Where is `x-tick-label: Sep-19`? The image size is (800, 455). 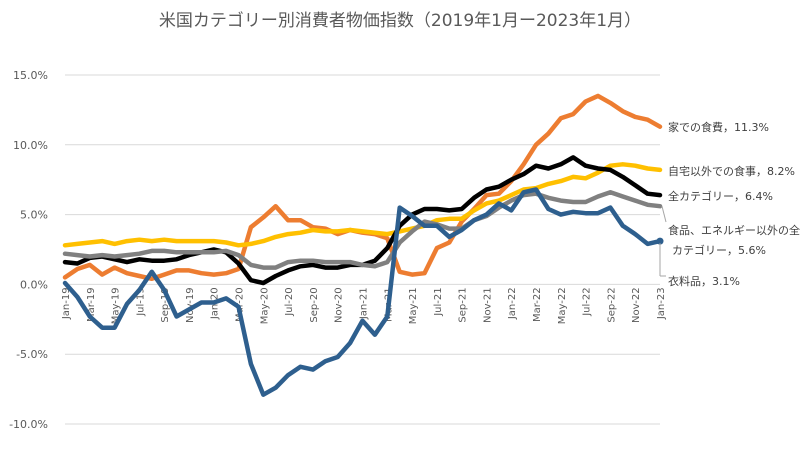
x-tick-label: Sep-19 is located at coordinates (165, 304).